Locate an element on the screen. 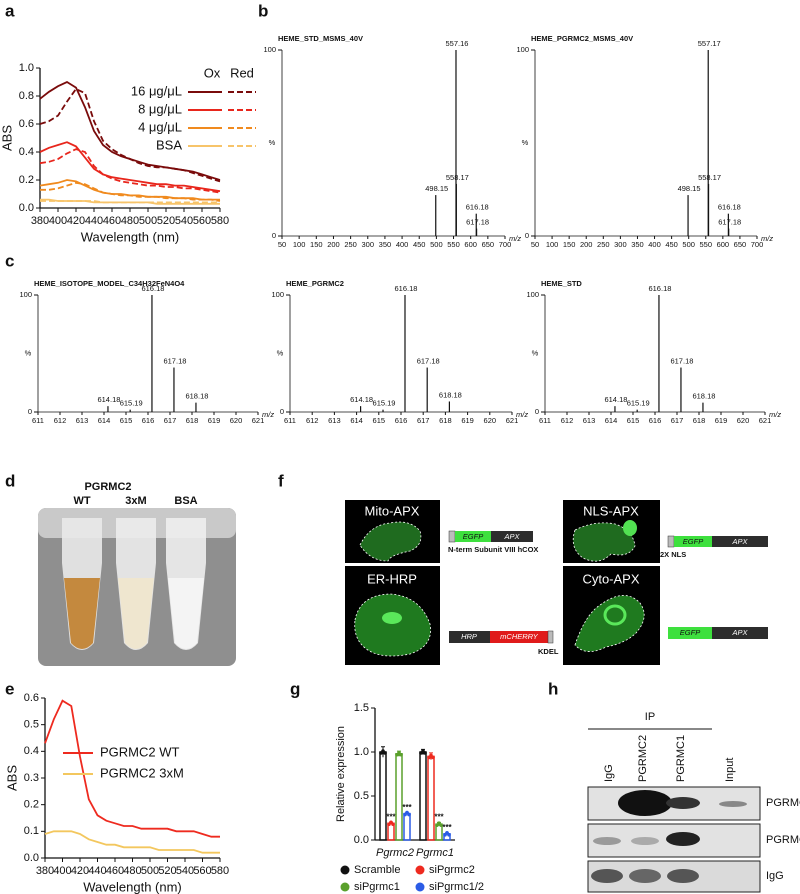  y-tick-label: 0.6 is located at coordinates (26, 124).